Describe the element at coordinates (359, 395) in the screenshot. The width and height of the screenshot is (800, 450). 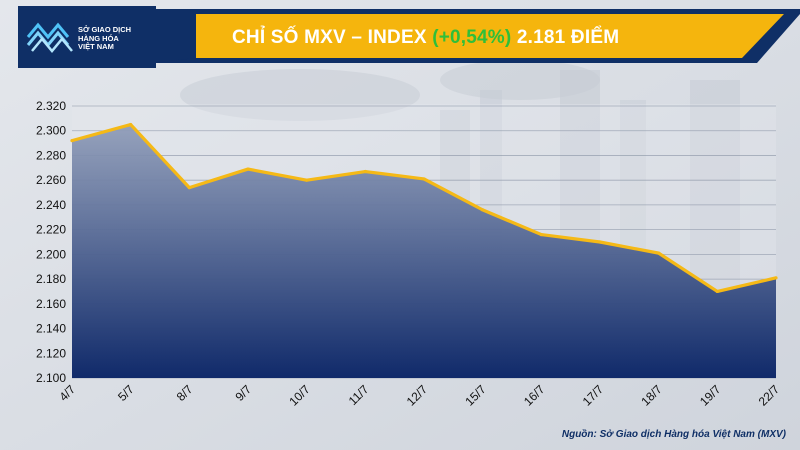
I see `x-tick-label: 11/7` at that location.